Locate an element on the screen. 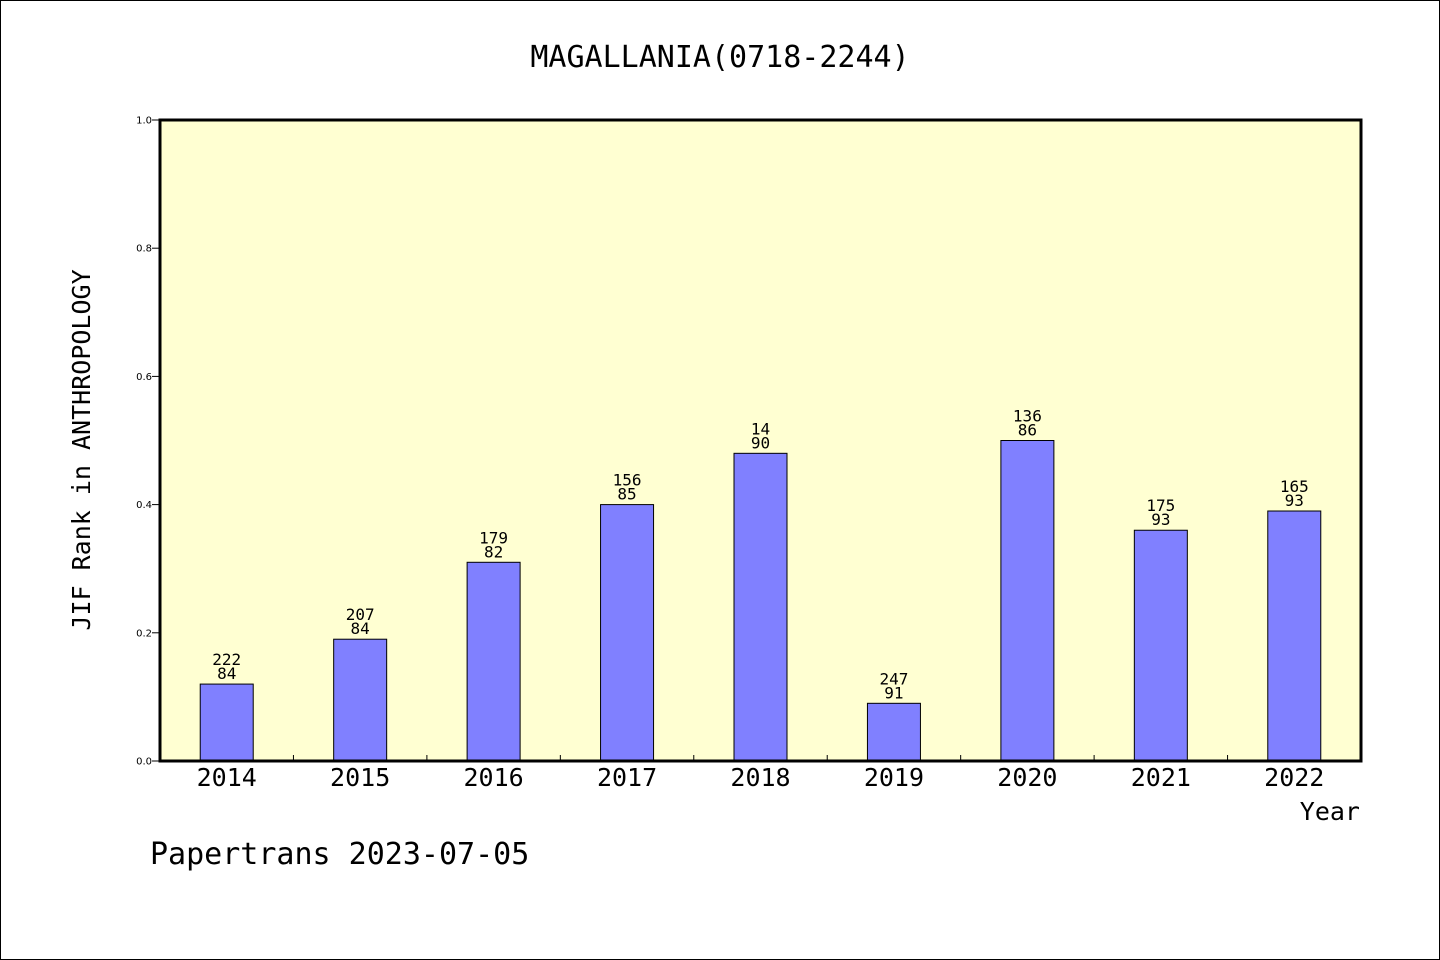 The height and width of the screenshot is (960, 1440). data-label-bottom: 85 is located at coordinates (626, 494).